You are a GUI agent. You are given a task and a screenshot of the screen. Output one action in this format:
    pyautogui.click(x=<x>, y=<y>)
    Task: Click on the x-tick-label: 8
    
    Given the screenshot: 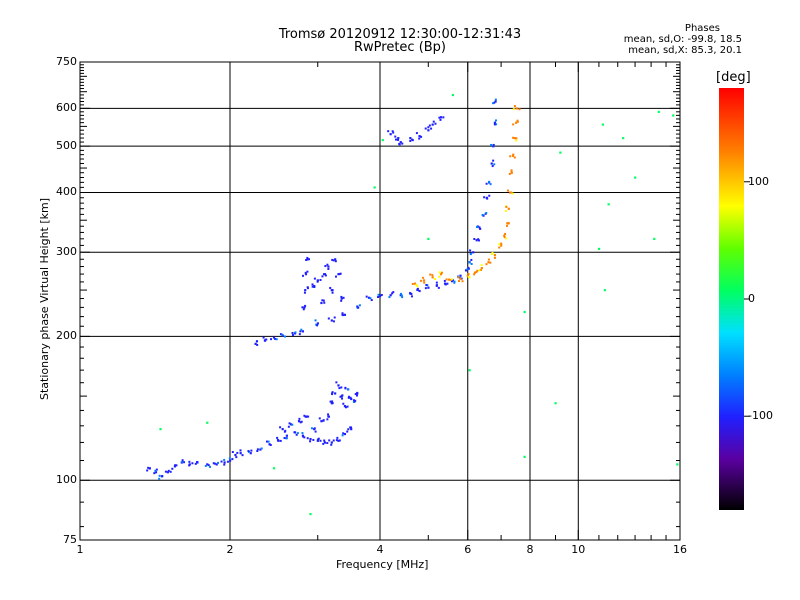 What is the action you would take?
    pyautogui.click(x=530, y=549)
    